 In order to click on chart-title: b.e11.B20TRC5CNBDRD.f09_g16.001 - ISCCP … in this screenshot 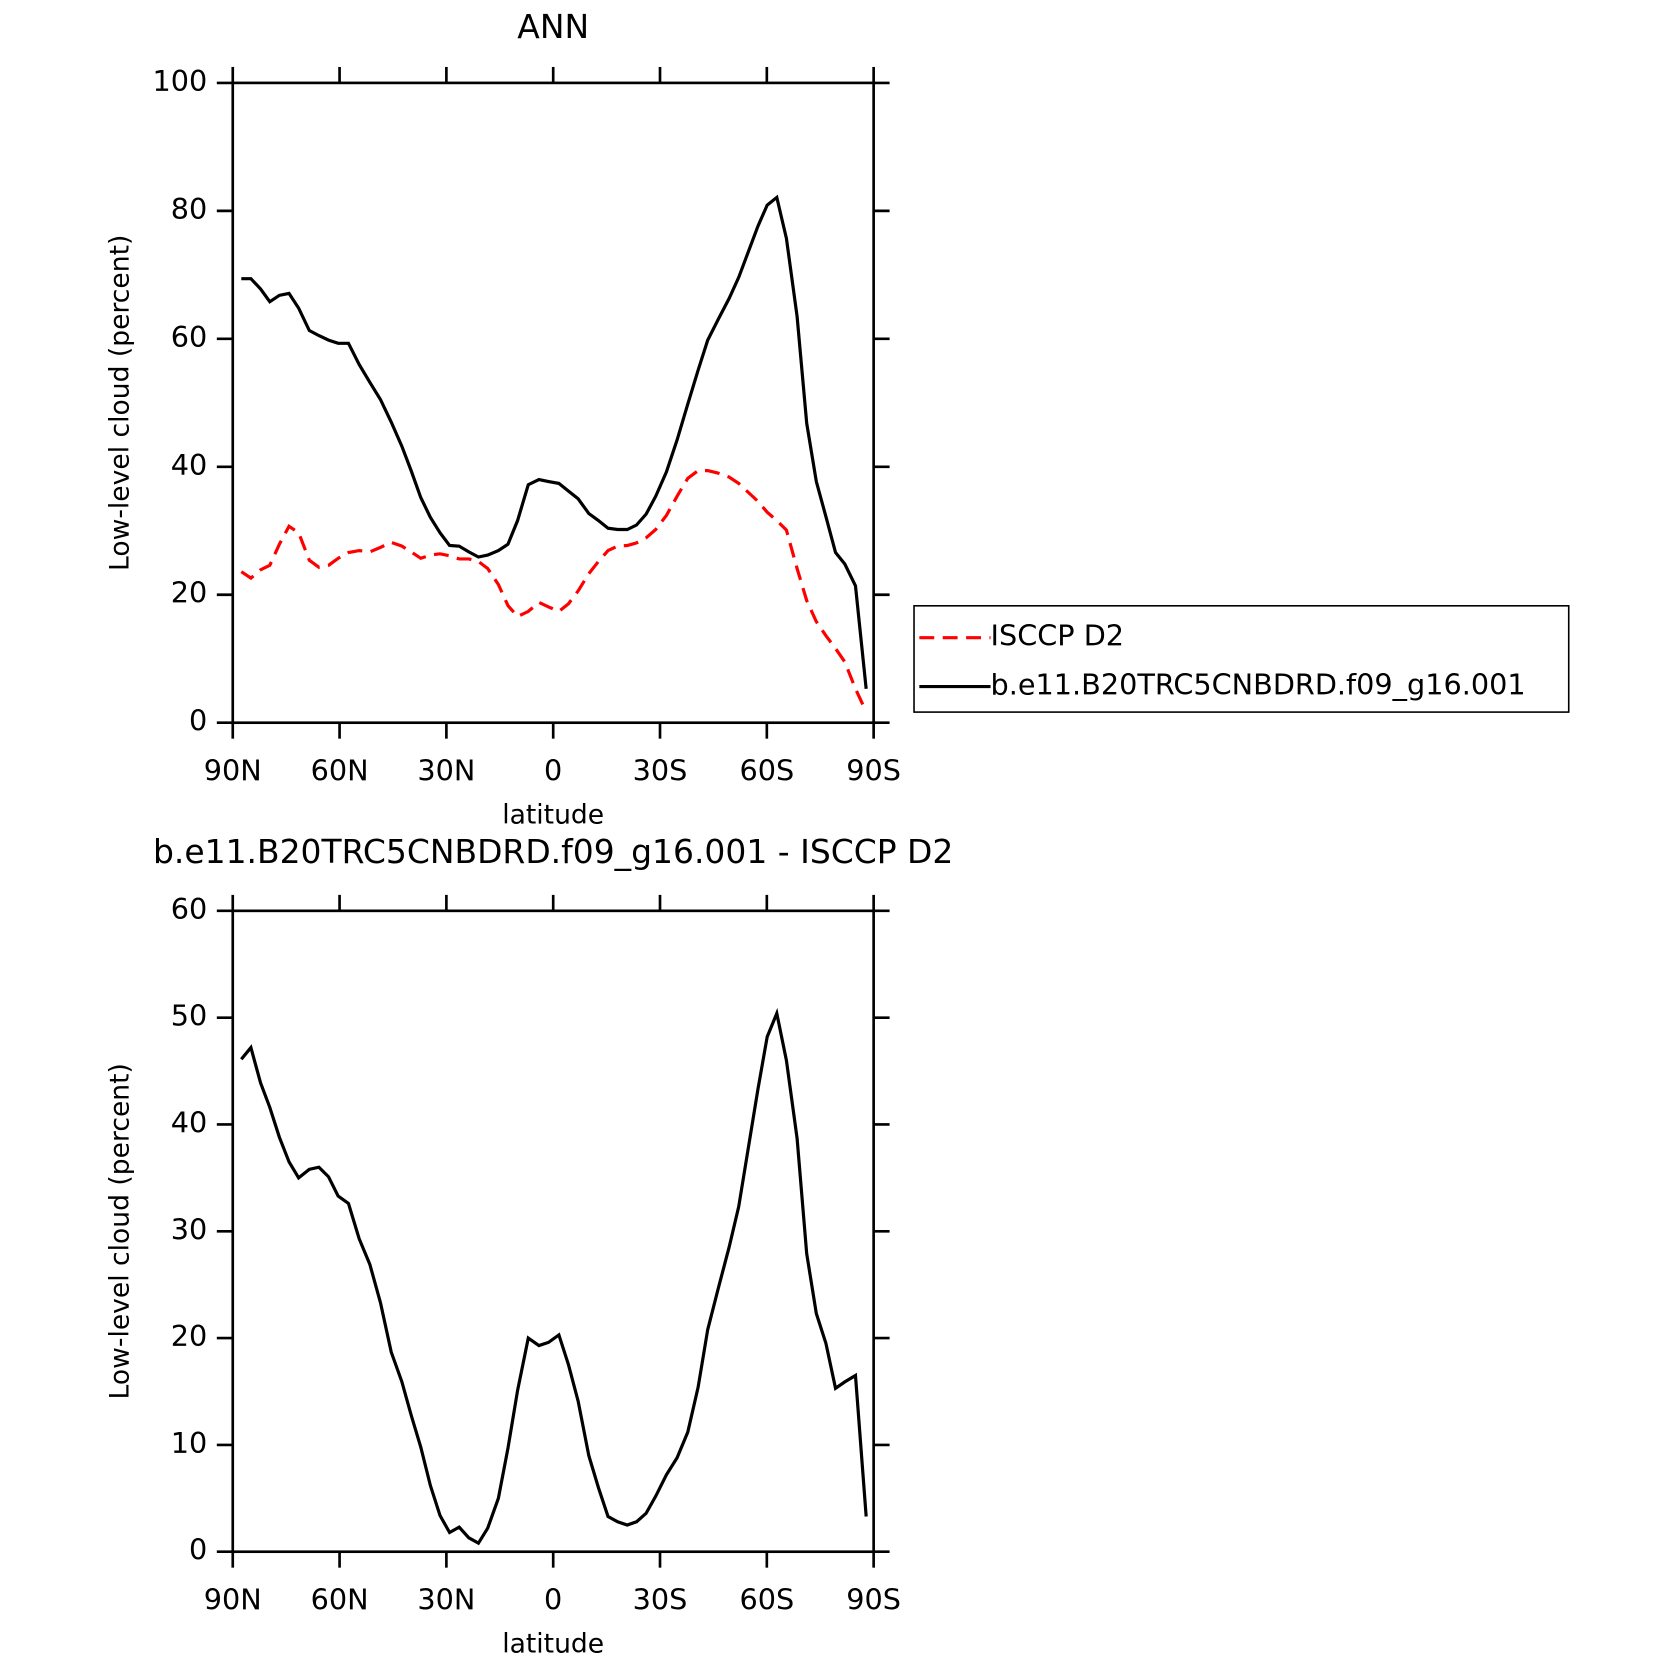, I will do `click(553, 851)`.